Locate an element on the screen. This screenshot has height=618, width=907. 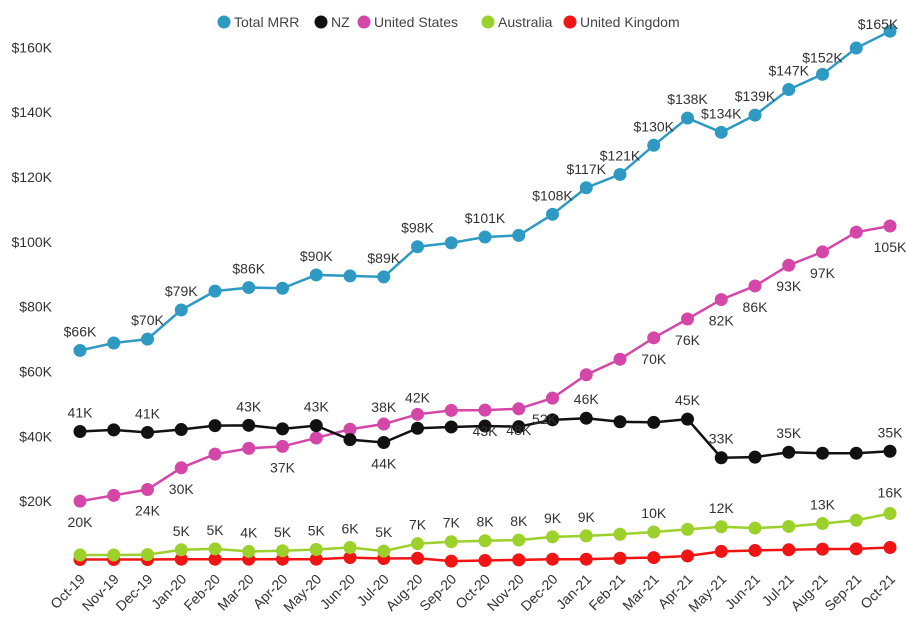
legend-item-3: Australia is located at coordinates (517, 22).